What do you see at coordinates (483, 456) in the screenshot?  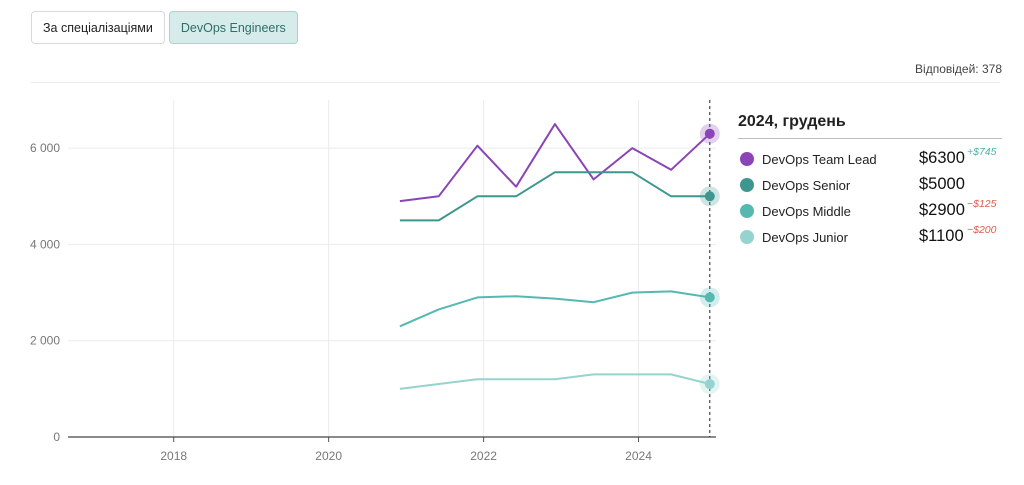 I see `x-tick-label: 2022` at bounding box center [483, 456].